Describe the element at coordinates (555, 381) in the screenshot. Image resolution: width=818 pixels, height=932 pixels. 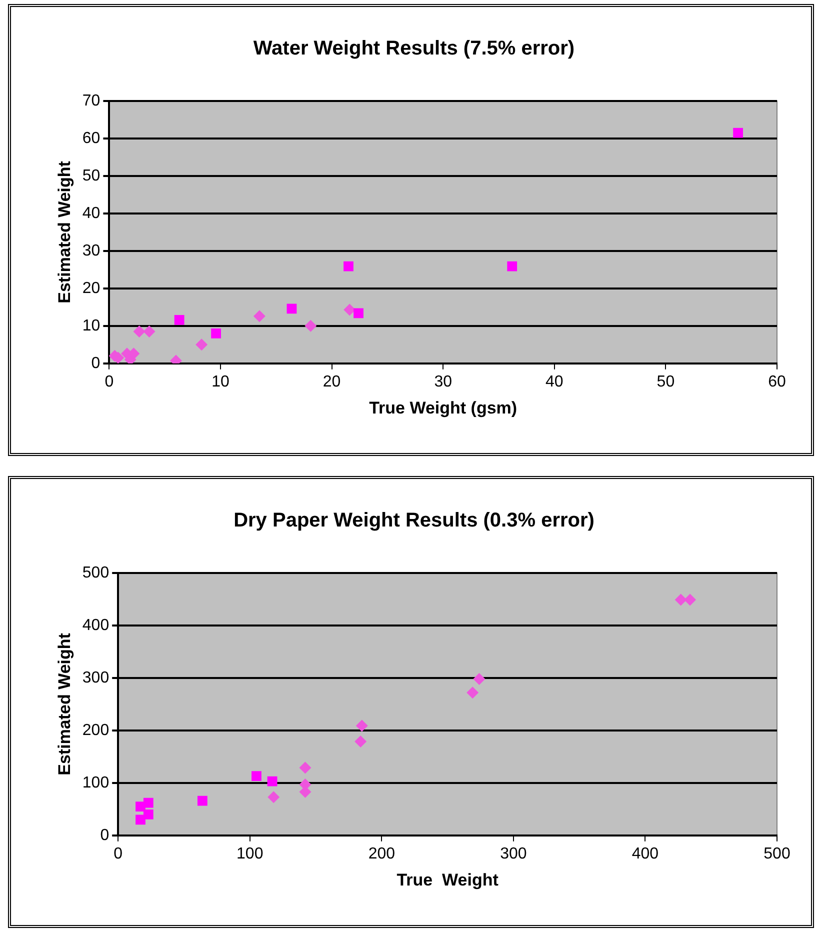
I see `x-tick-label: 40` at that location.